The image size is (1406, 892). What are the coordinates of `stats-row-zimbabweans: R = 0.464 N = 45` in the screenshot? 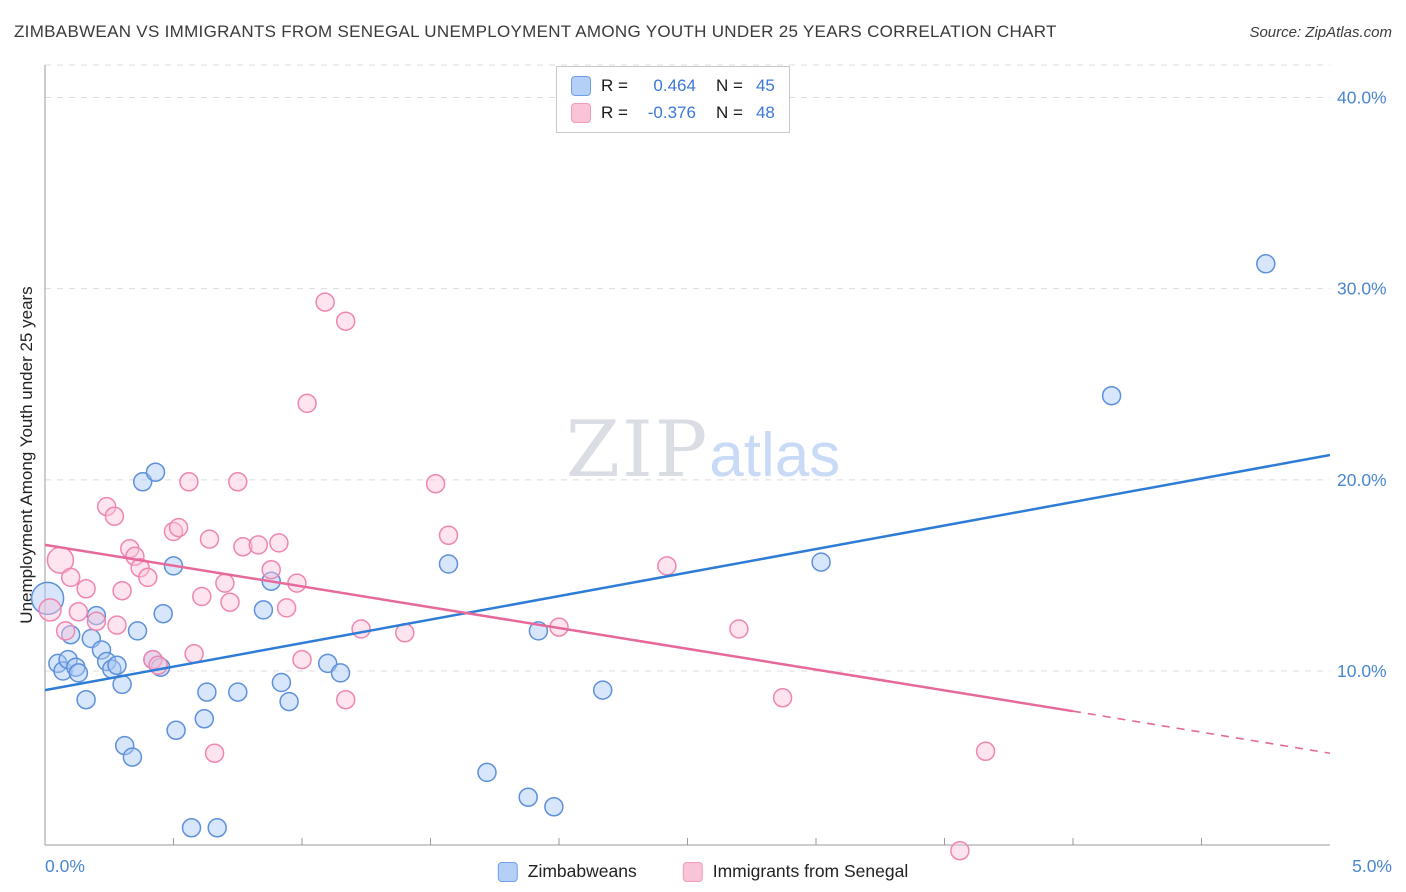 It's located at (673, 86).